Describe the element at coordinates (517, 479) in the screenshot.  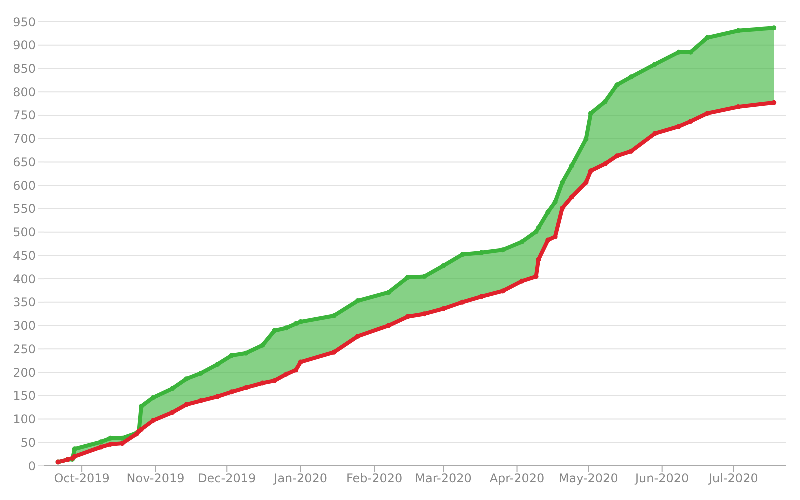
I see `x-tick-label: Apr-2020` at that location.